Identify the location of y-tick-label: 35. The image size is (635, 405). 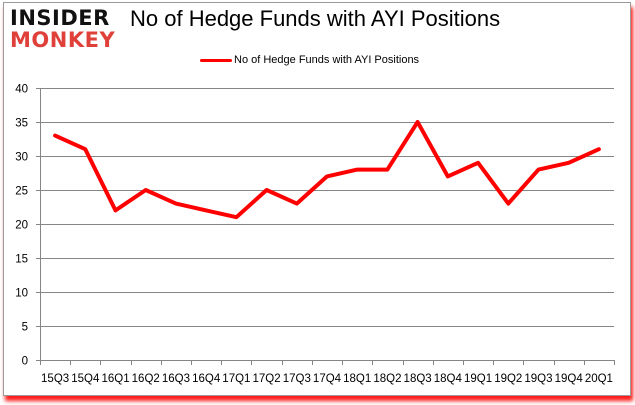
(21, 124).